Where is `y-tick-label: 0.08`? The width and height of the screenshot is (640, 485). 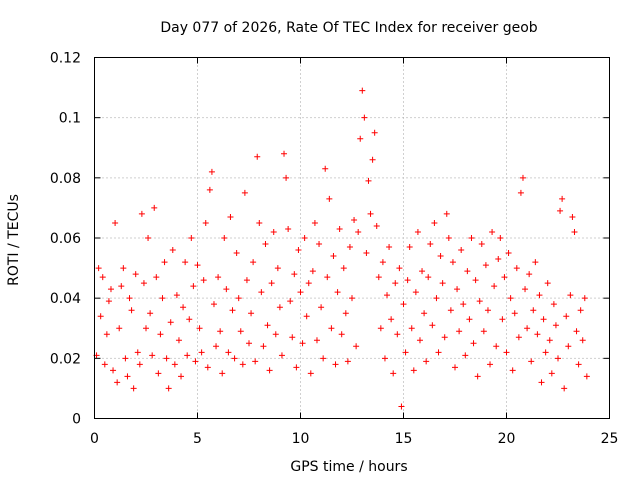
y-tick-label: 0.08 is located at coordinates (65, 179).